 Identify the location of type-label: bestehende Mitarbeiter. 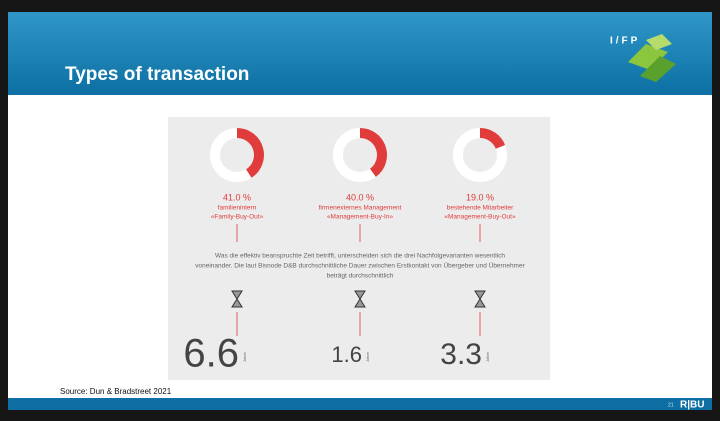
(480, 208).